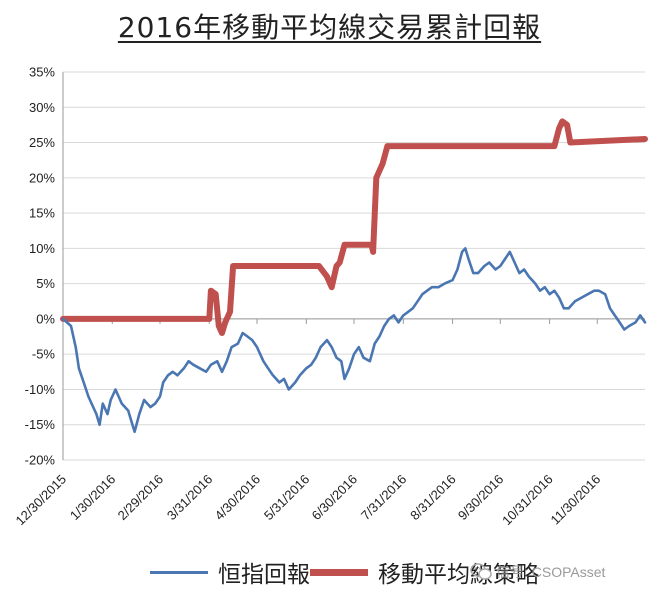  I want to click on x-tick-label: 10/31/2016, so click(527, 500).